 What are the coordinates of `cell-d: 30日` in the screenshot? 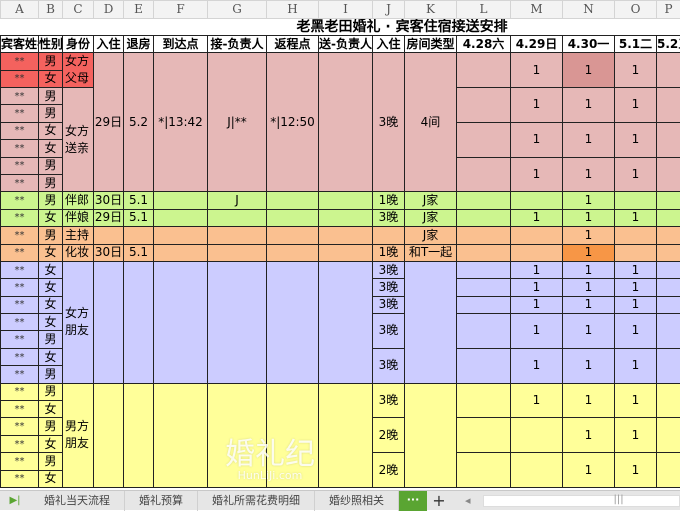 It's located at (109, 200).